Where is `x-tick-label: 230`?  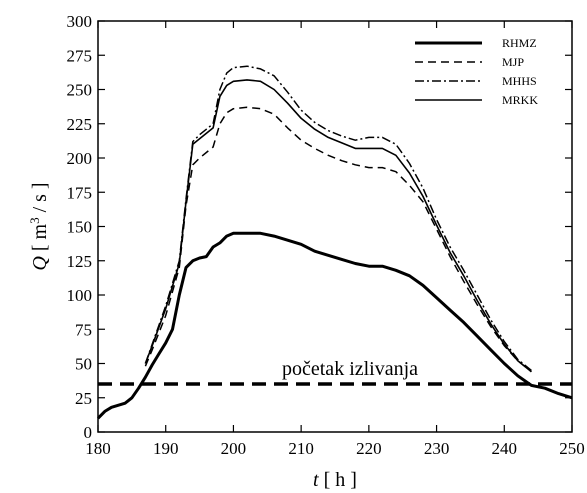
x-tick-label: 230 is located at coordinates (437, 448).